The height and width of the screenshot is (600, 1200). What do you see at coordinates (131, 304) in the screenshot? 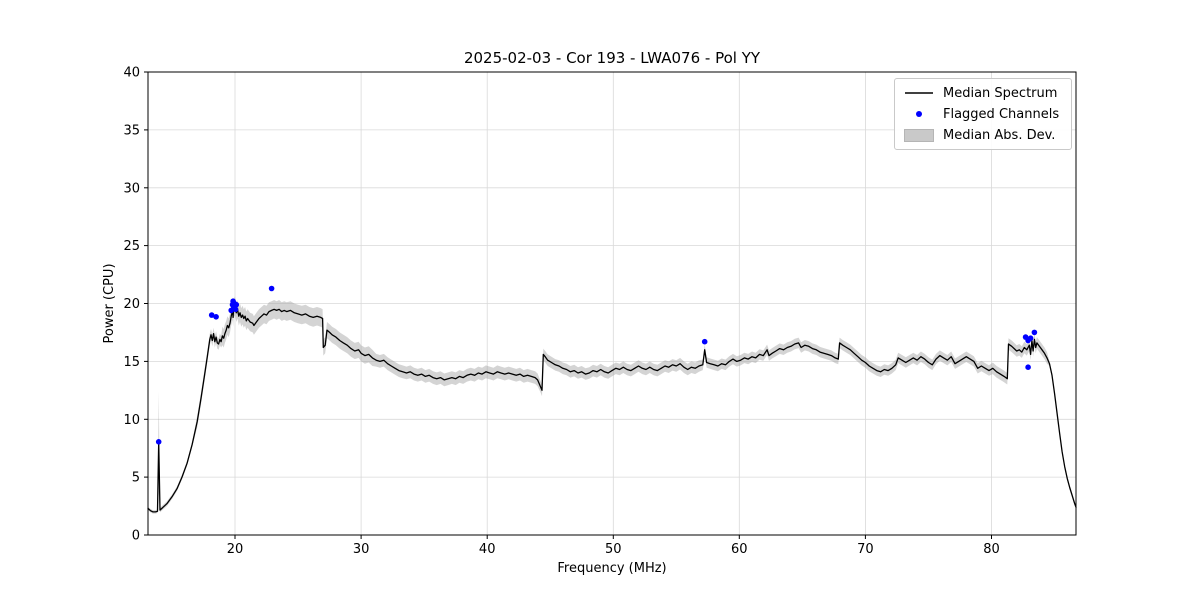
I see `y-tick-label: 20` at bounding box center [131, 304].